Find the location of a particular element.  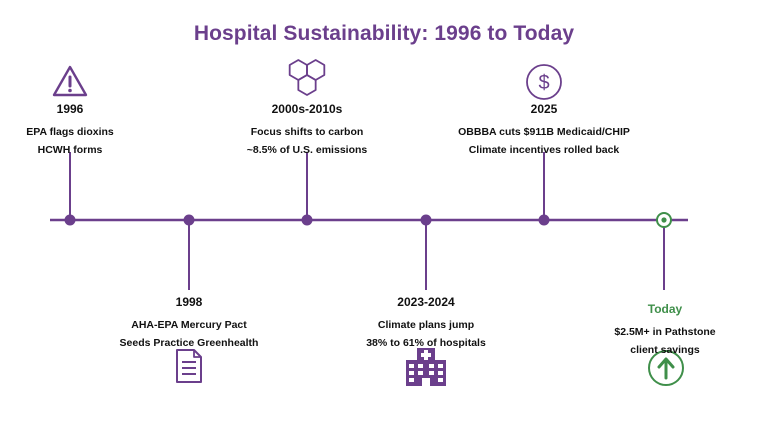

event-line: Seeds Practice Greenhealth is located at coordinates (189, 343).